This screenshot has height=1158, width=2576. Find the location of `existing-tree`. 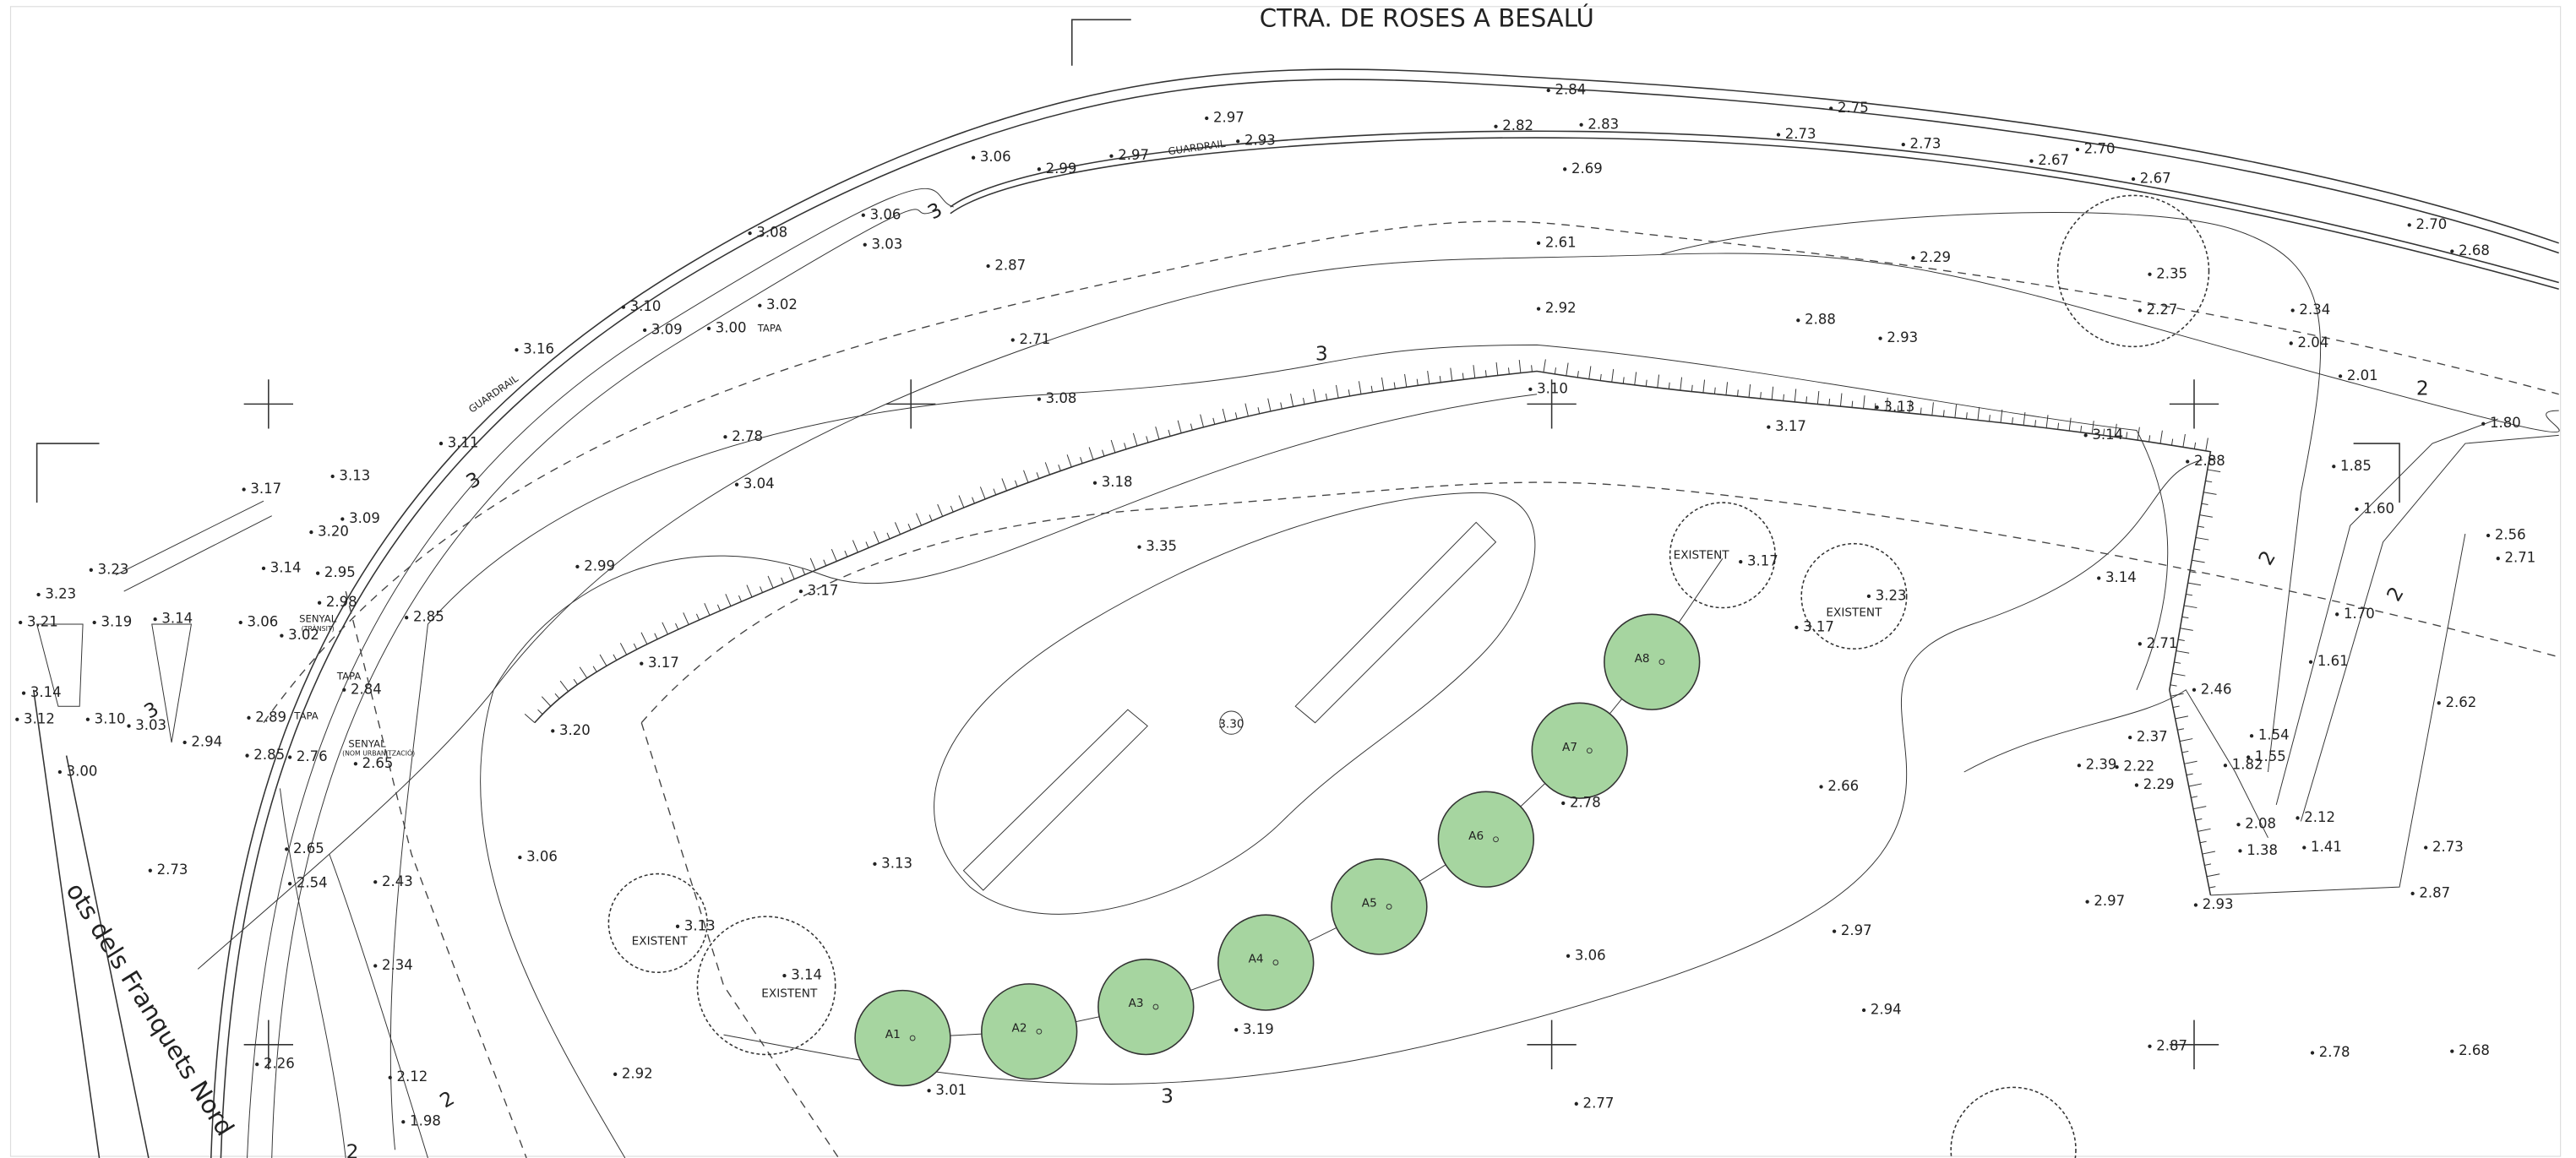

existing-tree is located at coordinates (1722, 555).